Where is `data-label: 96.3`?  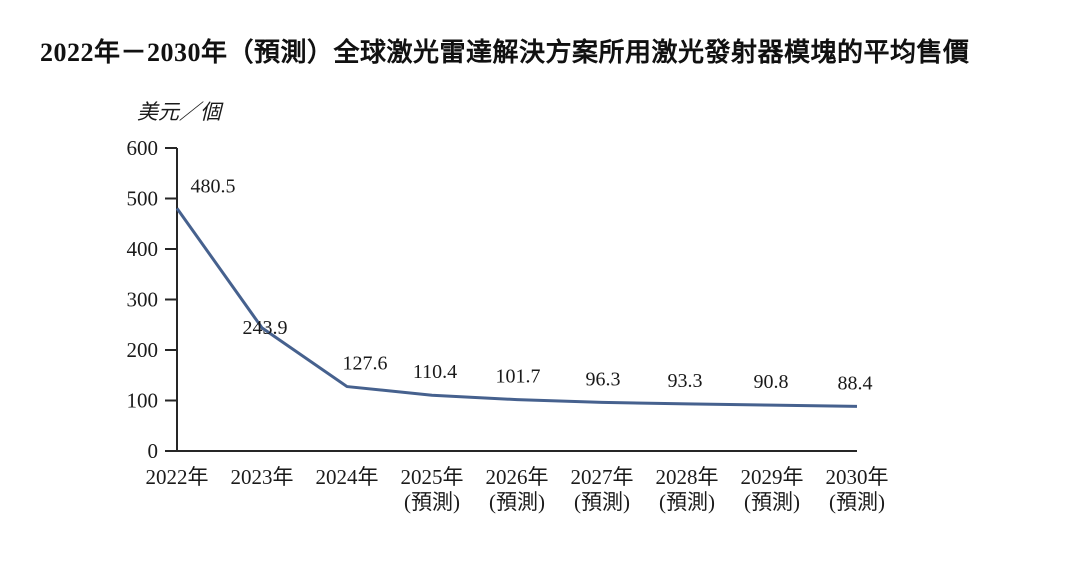 data-label: 96.3 is located at coordinates (603, 379).